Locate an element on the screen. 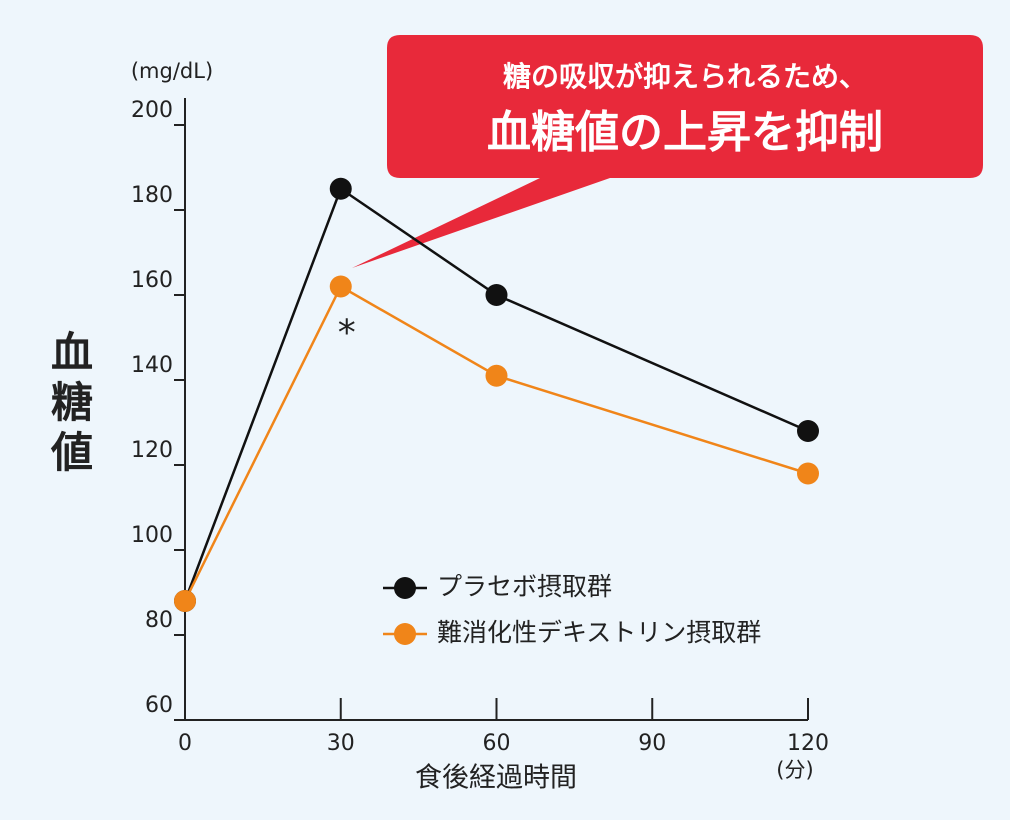 Image resolution: width=1010 pixels, height=820 pixels. y-tick-label: 140 is located at coordinates (152, 365).